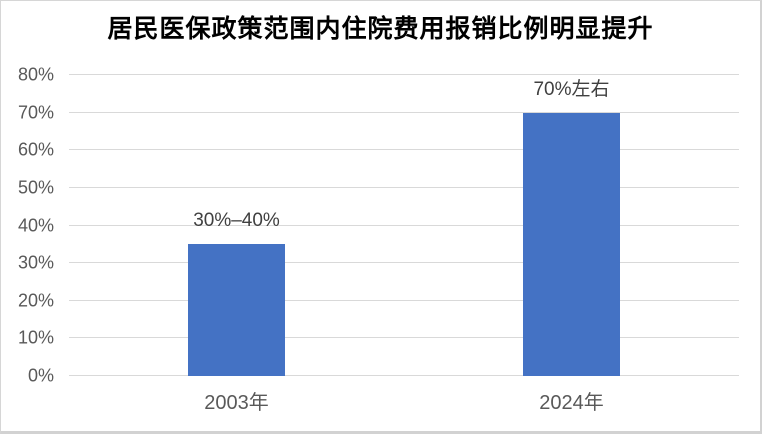  Describe the element at coordinates (571, 89) in the screenshot. I see `bar-data-label: 70%左右` at that location.